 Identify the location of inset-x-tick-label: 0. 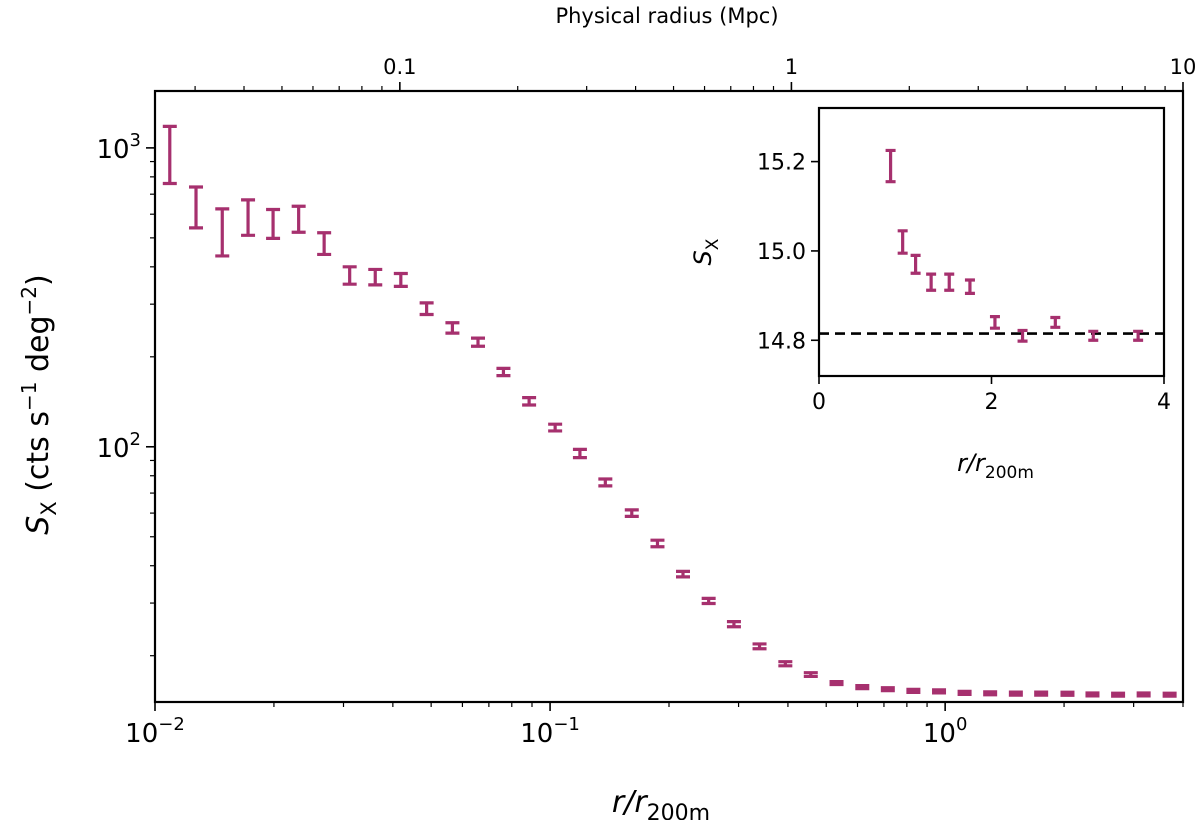
(819, 402).